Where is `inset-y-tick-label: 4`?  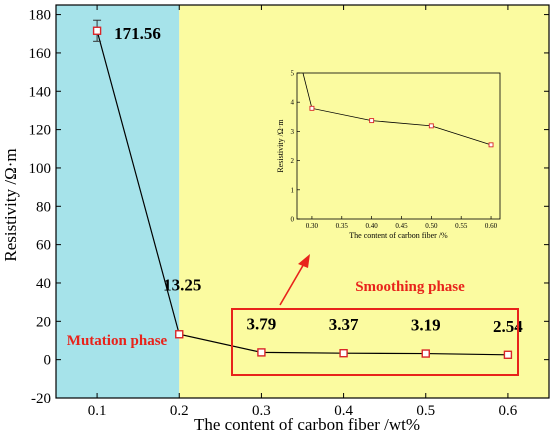
inset-y-tick-label: 4 is located at coordinates (293, 103).